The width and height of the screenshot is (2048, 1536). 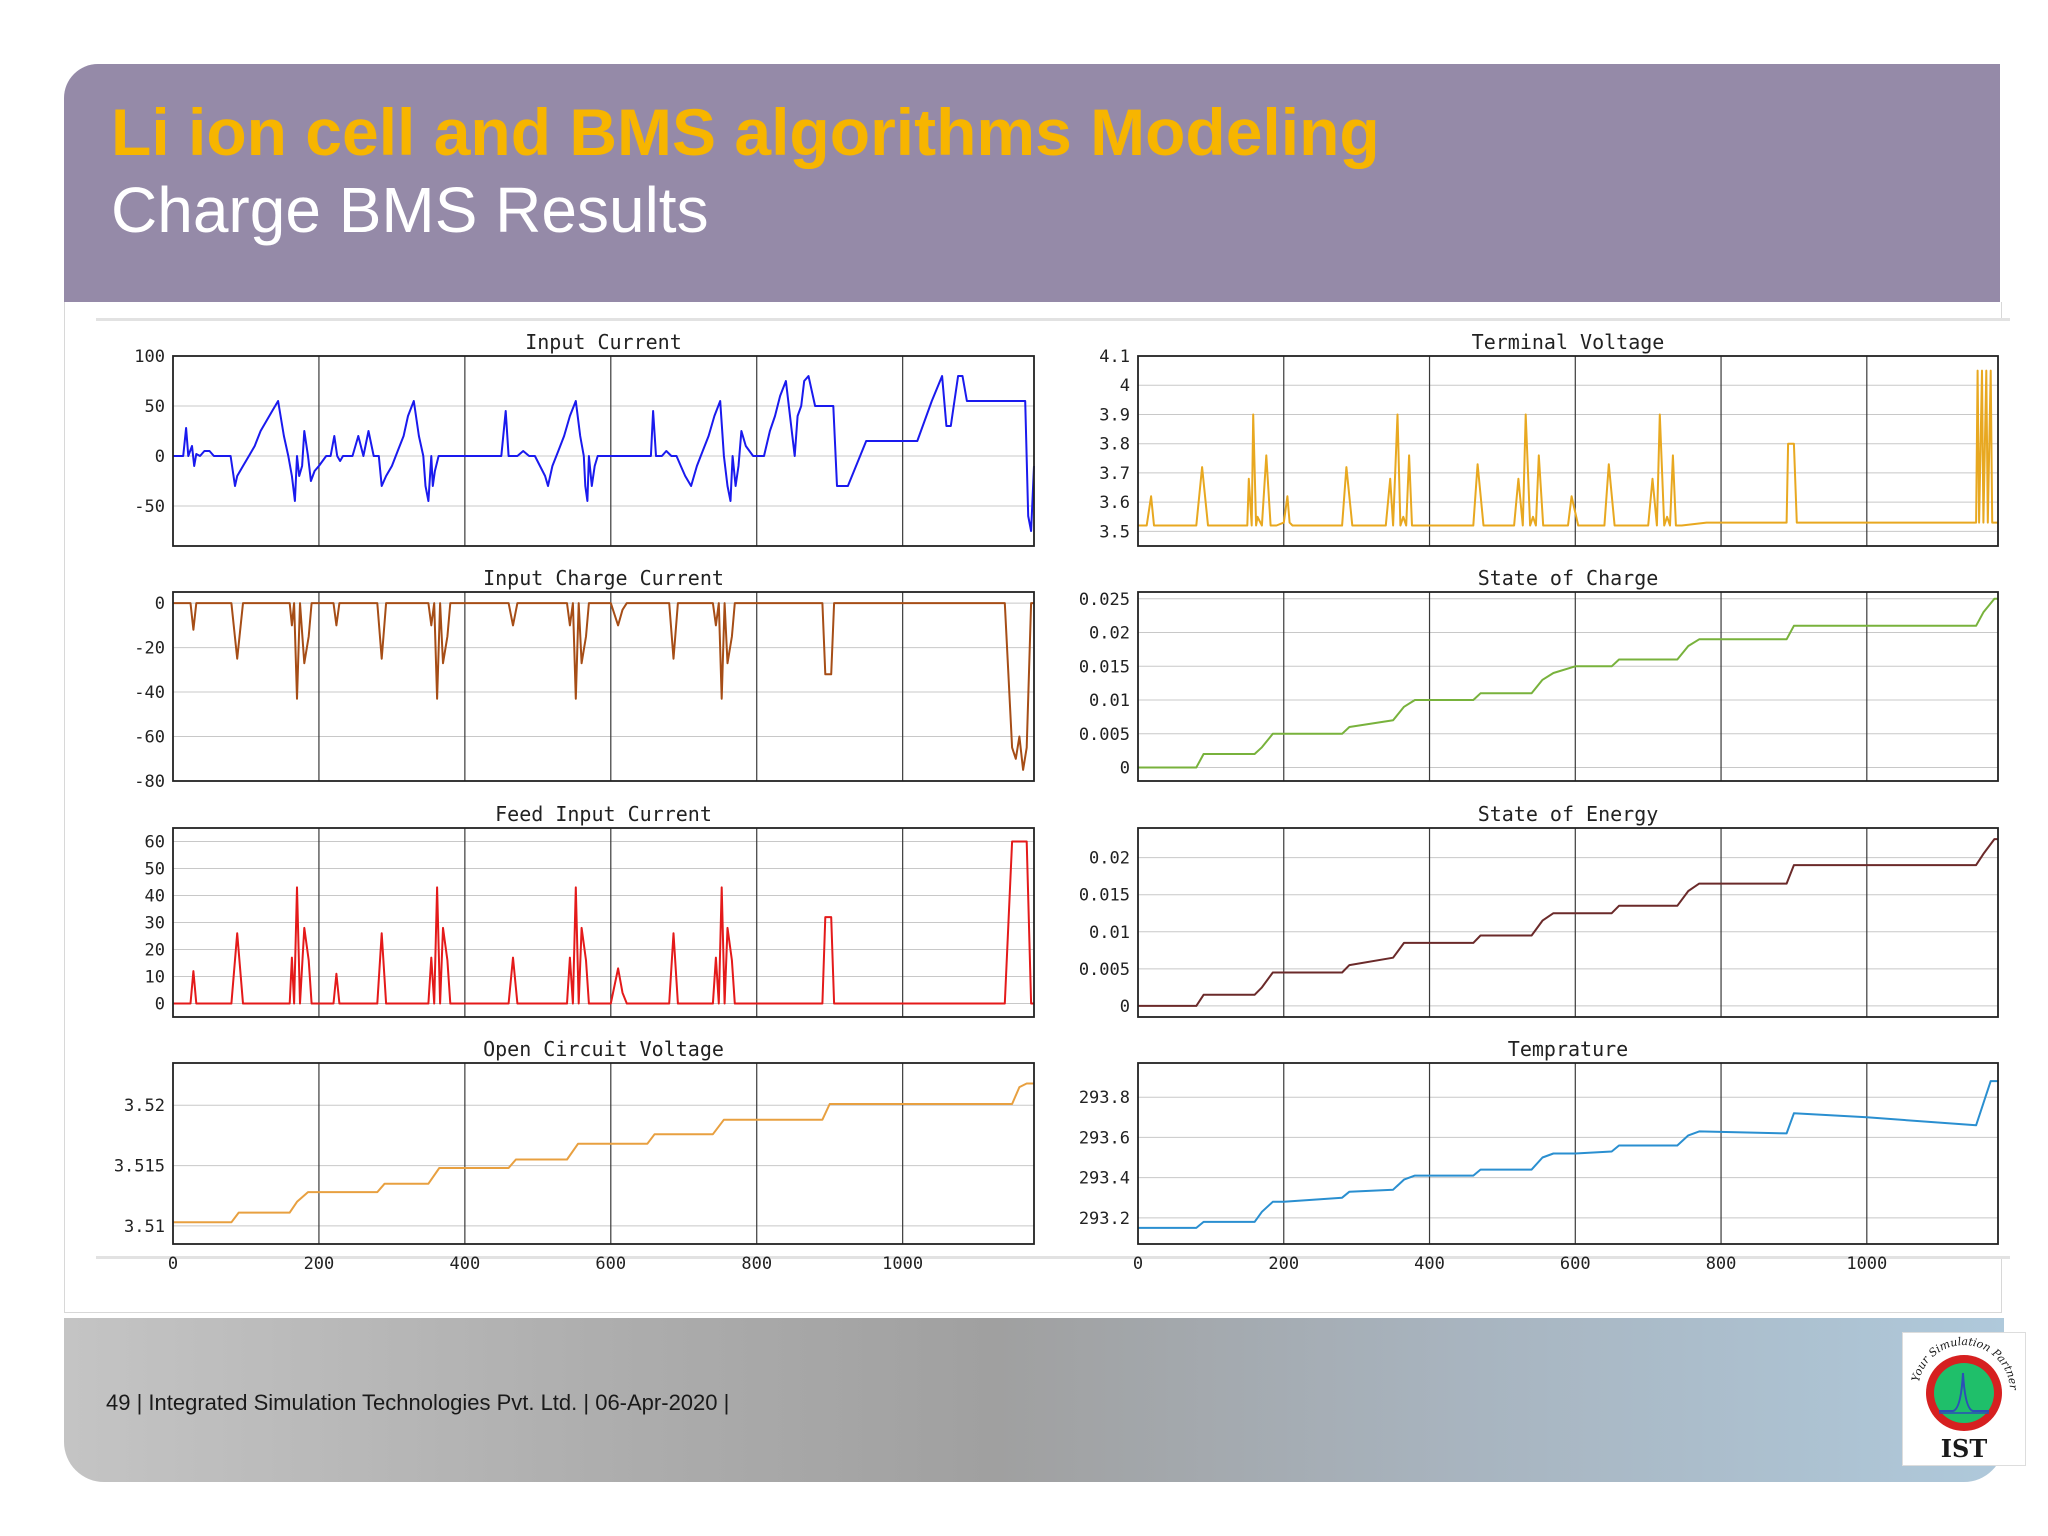 What do you see at coordinates (149, 782) in the screenshot?
I see `y-tick-label: -80` at bounding box center [149, 782].